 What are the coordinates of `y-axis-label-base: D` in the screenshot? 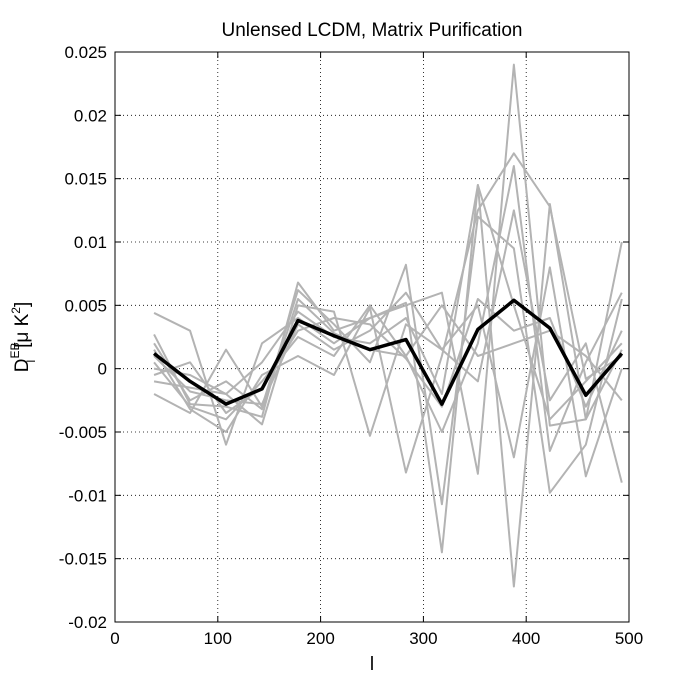 It's located at (22, 366).